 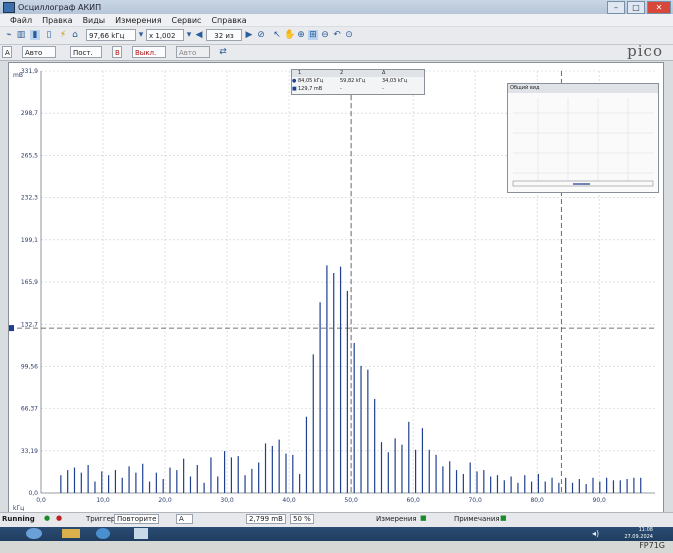 What do you see at coordinates (266, 519) in the screenshot?
I see `trigger-level-field: 2,799 mB` at bounding box center [266, 519].